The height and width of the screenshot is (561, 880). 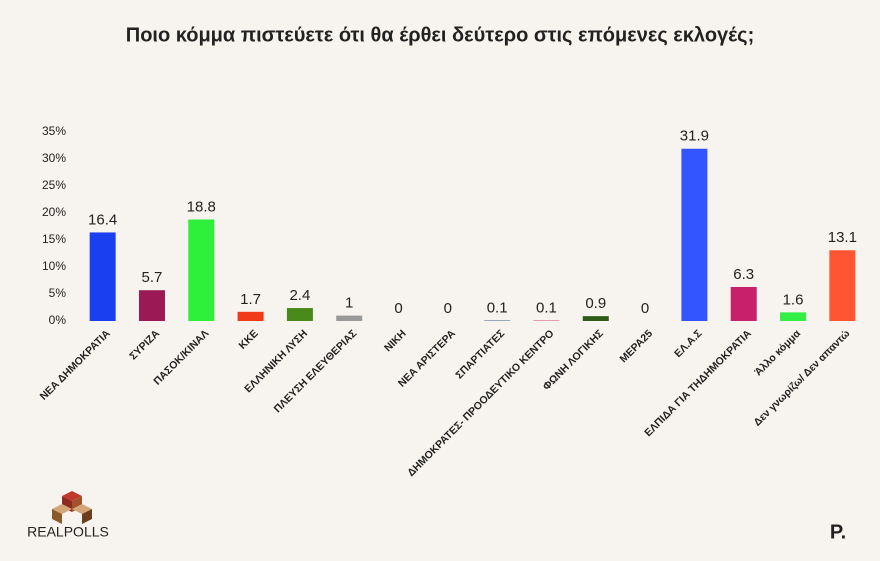 What do you see at coordinates (54, 266) in the screenshot?
I see `y-tick-label: 10%` at bounding box center [54, 266].